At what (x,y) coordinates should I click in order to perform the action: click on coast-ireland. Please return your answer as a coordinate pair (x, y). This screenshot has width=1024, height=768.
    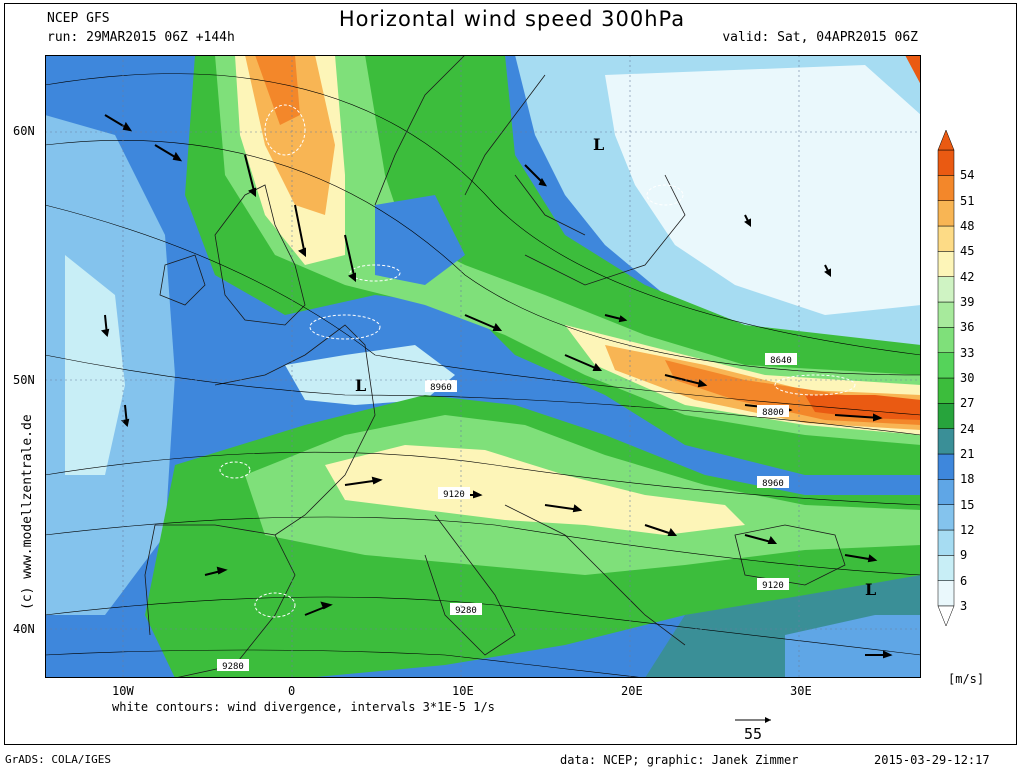
    Looking at the image, I should click on (182, 280).